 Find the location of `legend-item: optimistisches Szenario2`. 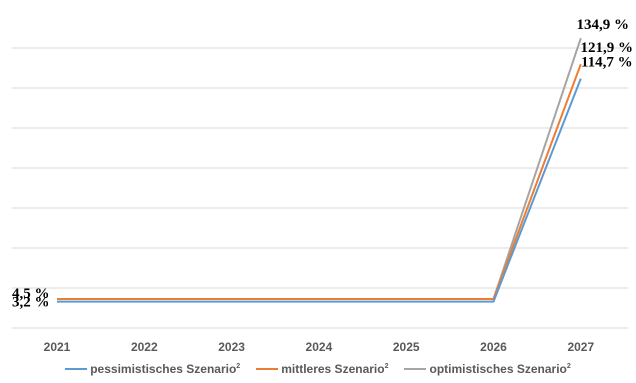

legend-item: optimistisches Szenario2 is located at coordinates (487, 369).